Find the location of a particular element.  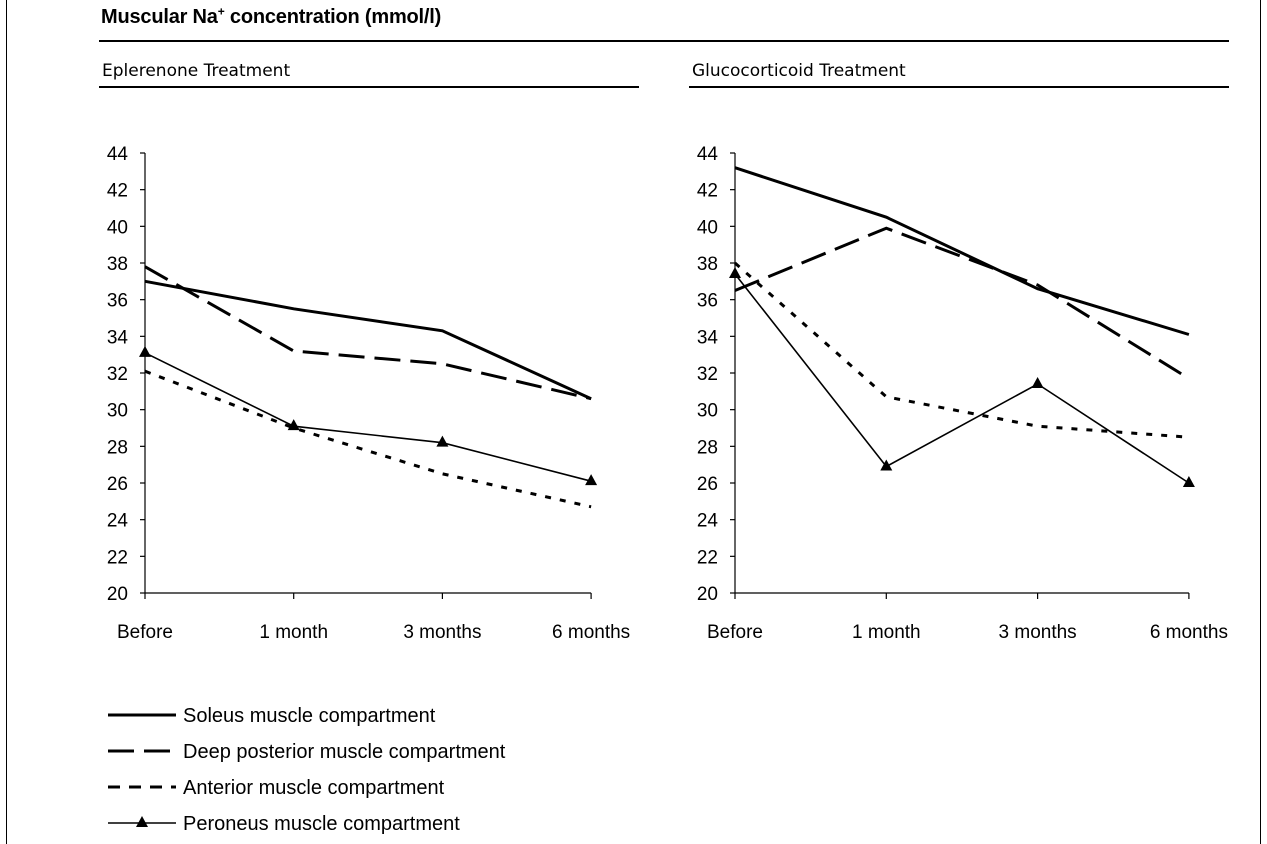

y-tick-label-0-10: 40 is located at coordinates (117, 227).